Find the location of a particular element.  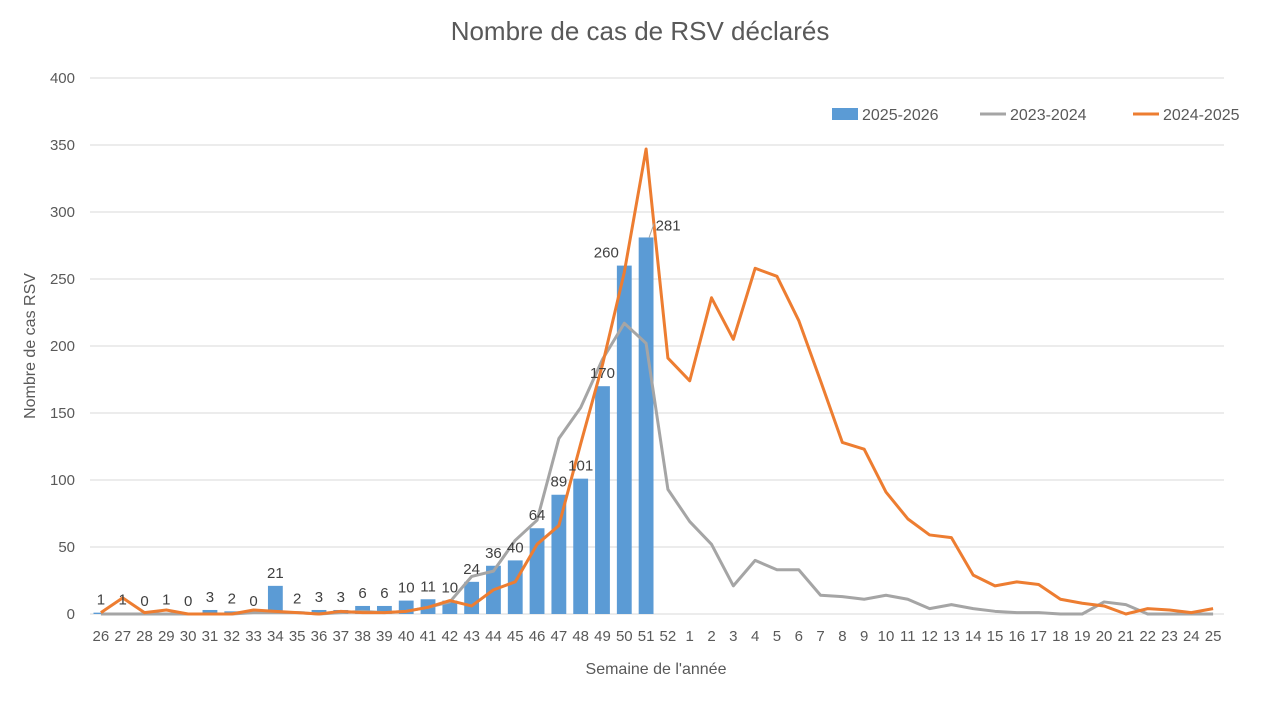

x-tick-label: 44 is located at coordinates (493, 636).